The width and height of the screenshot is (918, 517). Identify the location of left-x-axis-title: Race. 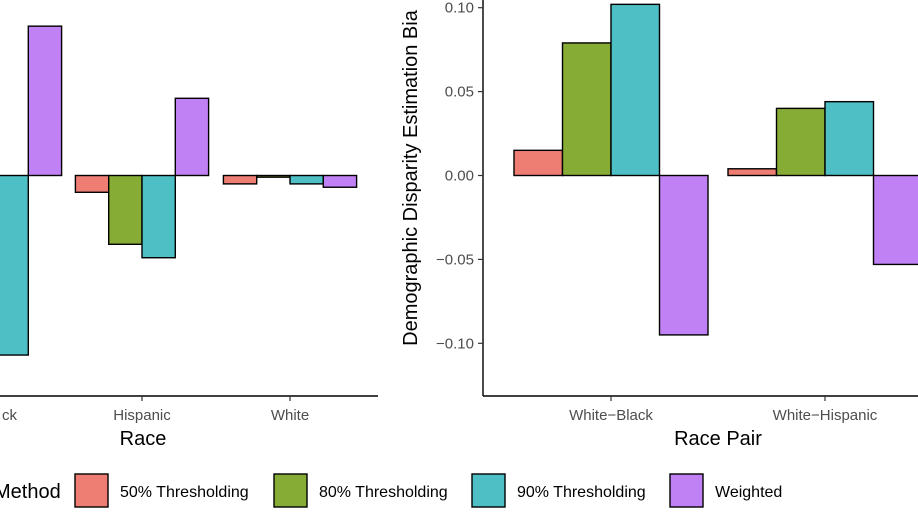
(143, 439).